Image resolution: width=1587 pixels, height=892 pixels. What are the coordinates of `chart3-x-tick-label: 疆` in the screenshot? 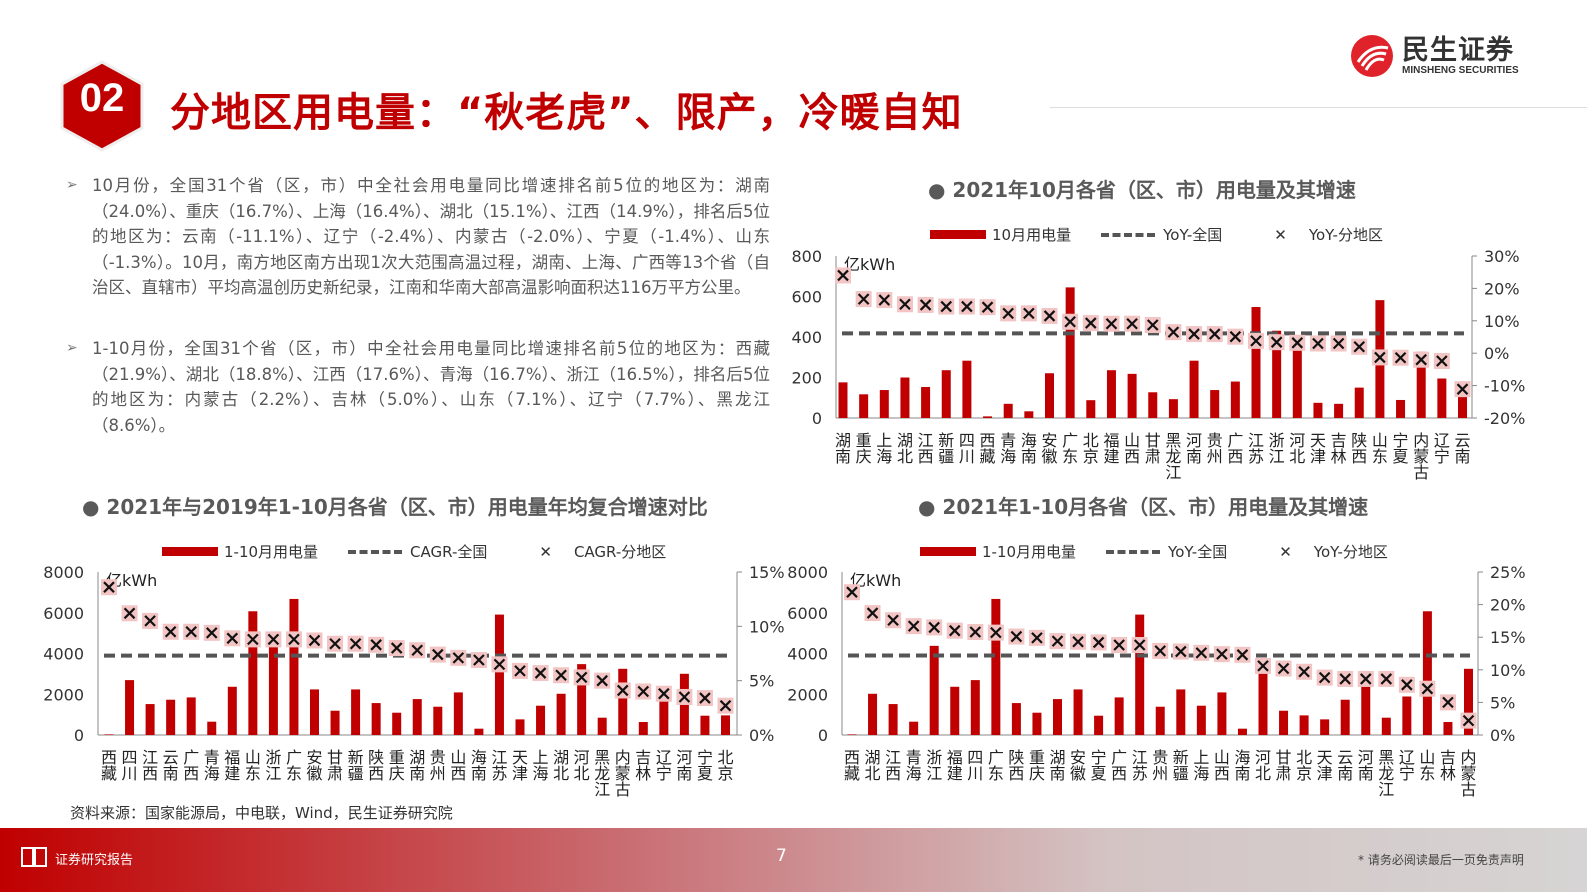 It's located at (1181, 773).